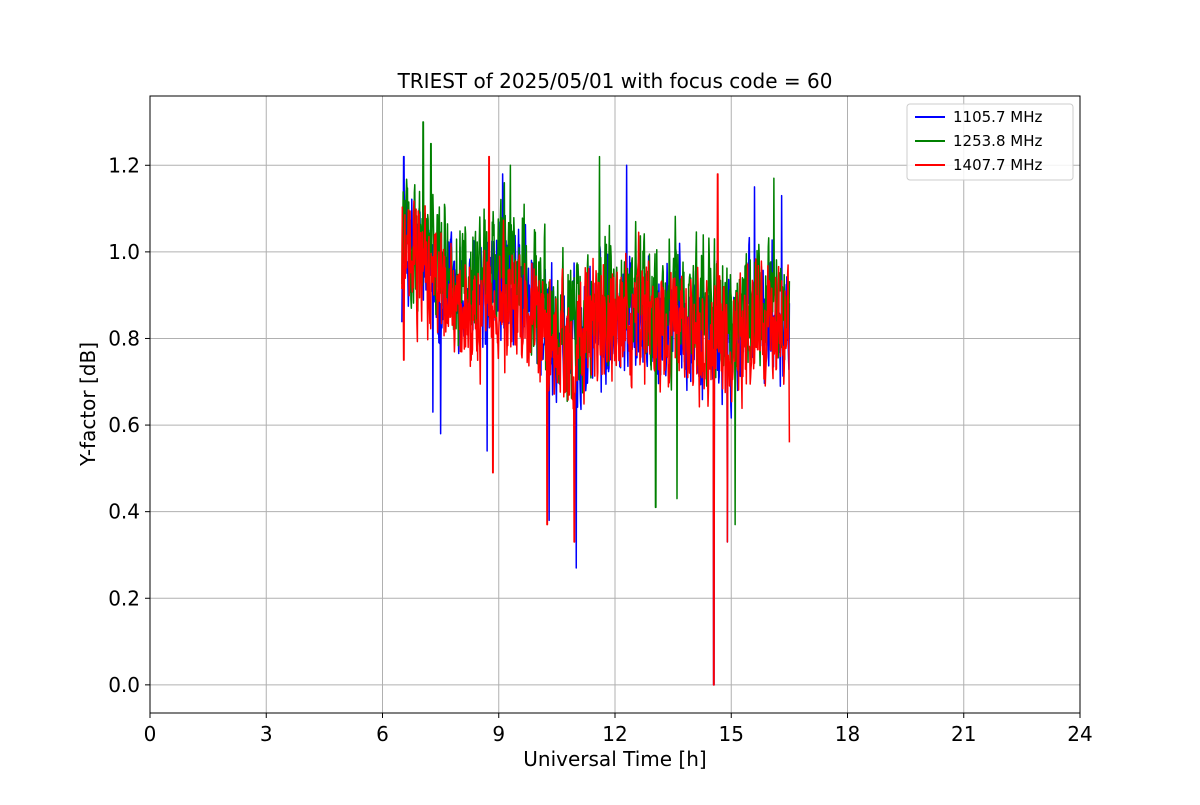 The height and width of the screenshot is (805, 1200). I want to click on x-tick-label: 3, so click(266, 734).